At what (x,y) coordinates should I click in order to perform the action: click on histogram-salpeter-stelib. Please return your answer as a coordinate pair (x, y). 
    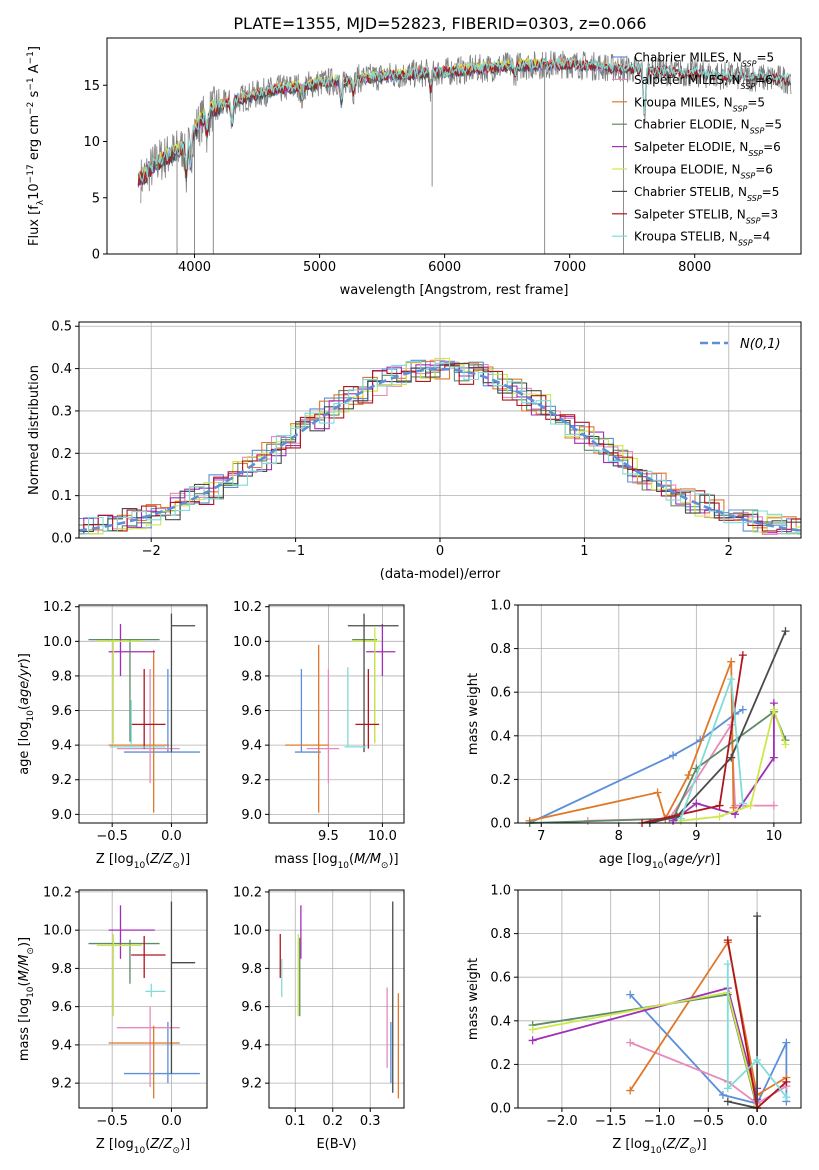
    Looking at the image, I should click on (440, 450).